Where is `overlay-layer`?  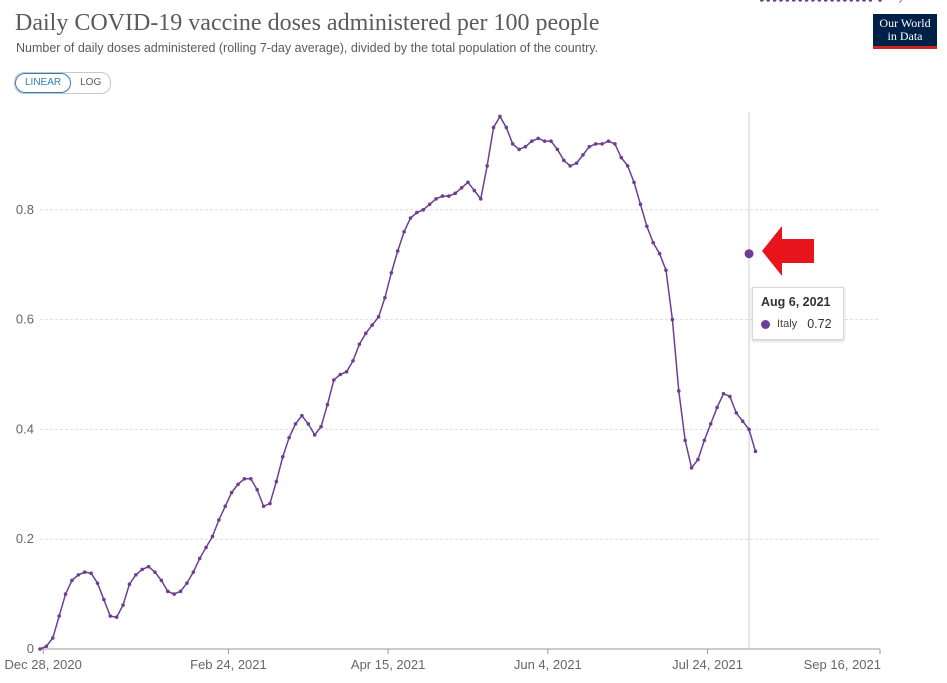 overlay-layer is located at coordinates (779, 251).